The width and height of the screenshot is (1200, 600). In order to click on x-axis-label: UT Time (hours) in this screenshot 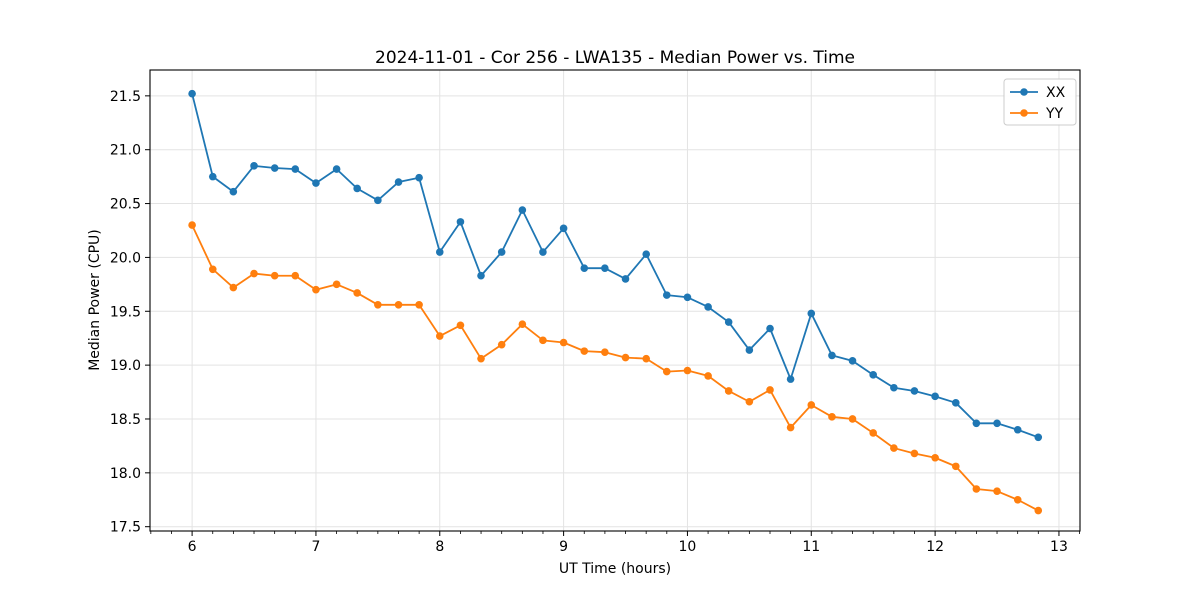, I will do `click(615, 569)`.